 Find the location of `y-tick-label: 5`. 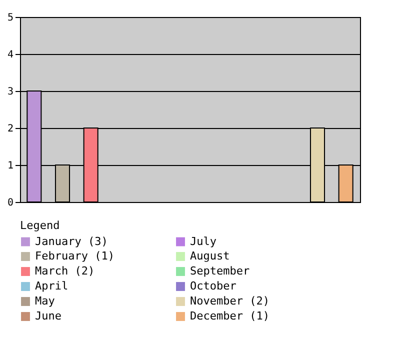

y-tick-label: 5 is located at coordinates (10, 18).